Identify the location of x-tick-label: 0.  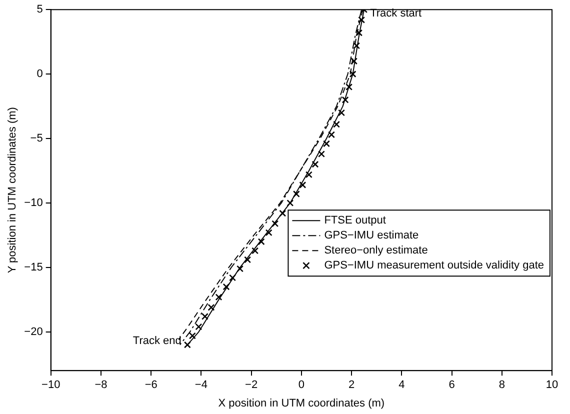
(301, 385).